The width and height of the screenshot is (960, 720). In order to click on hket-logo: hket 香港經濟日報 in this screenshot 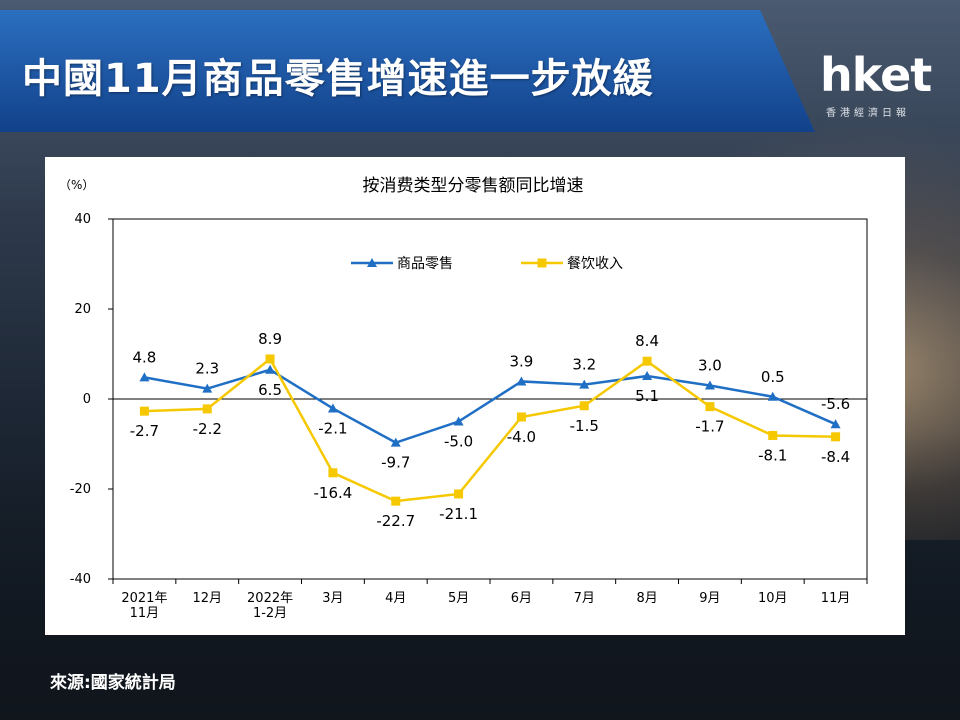, I will do `click(880, 85)`.